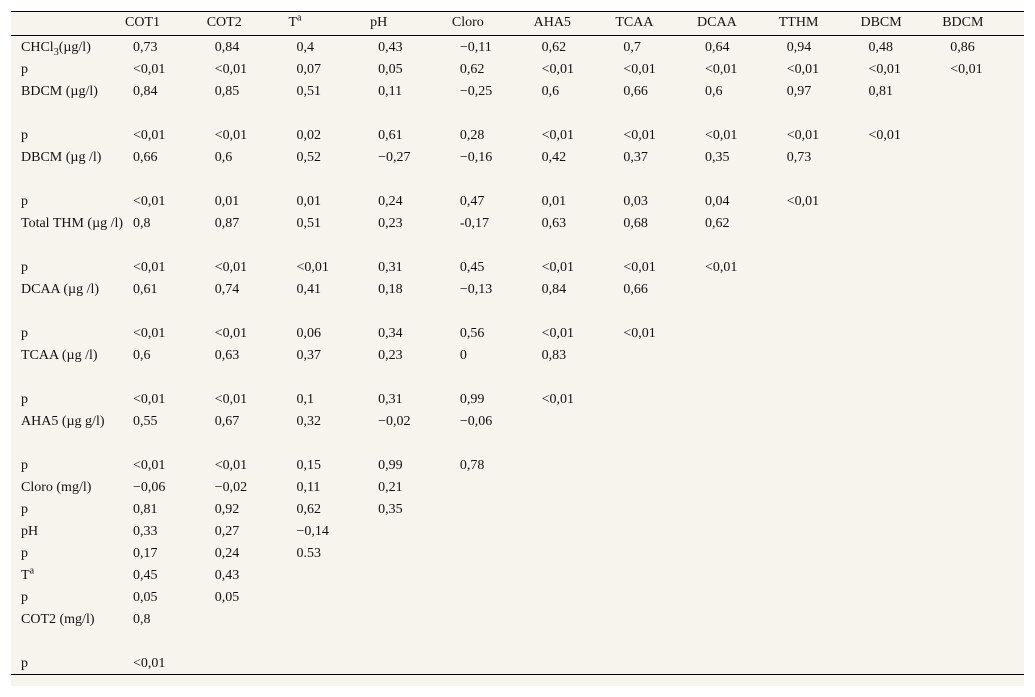 Image resolution: width=1035 pixels, height=697 pixels. I want to click on table-cell: 0,34, so click(390, 333).